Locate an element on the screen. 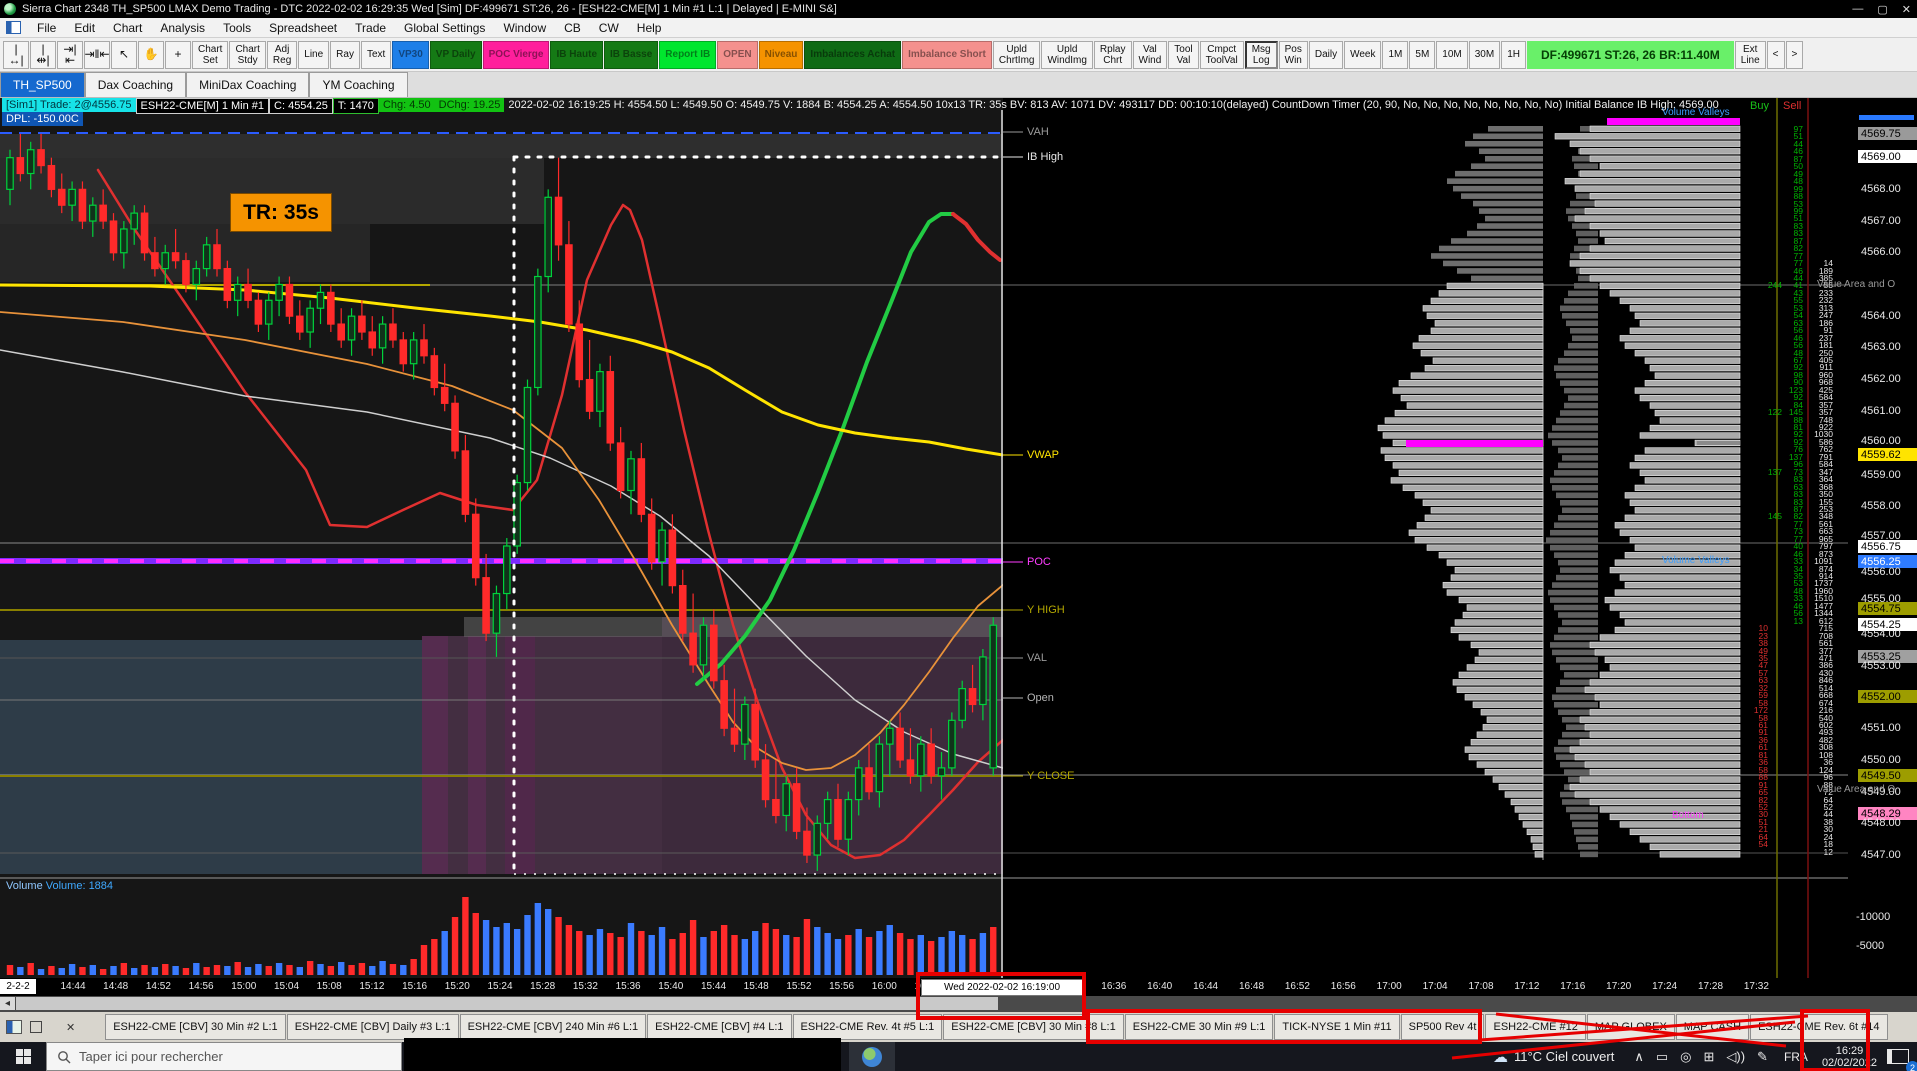 The image size is (1917, 1071). weather-label: 11°C Ciel couvert is located at coordinates (1564, 1056).